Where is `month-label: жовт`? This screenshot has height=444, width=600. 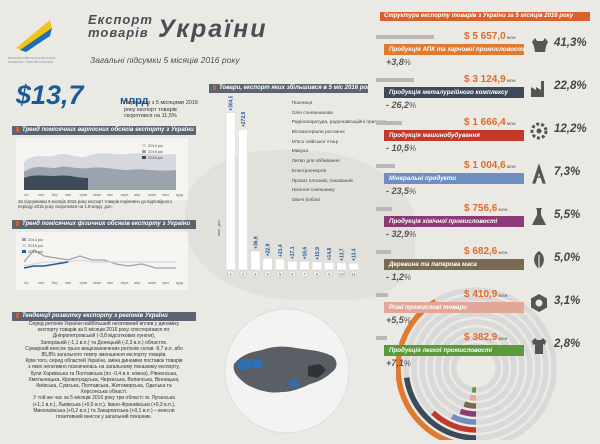
month-label: жовт is located at coordinates (152, 195).